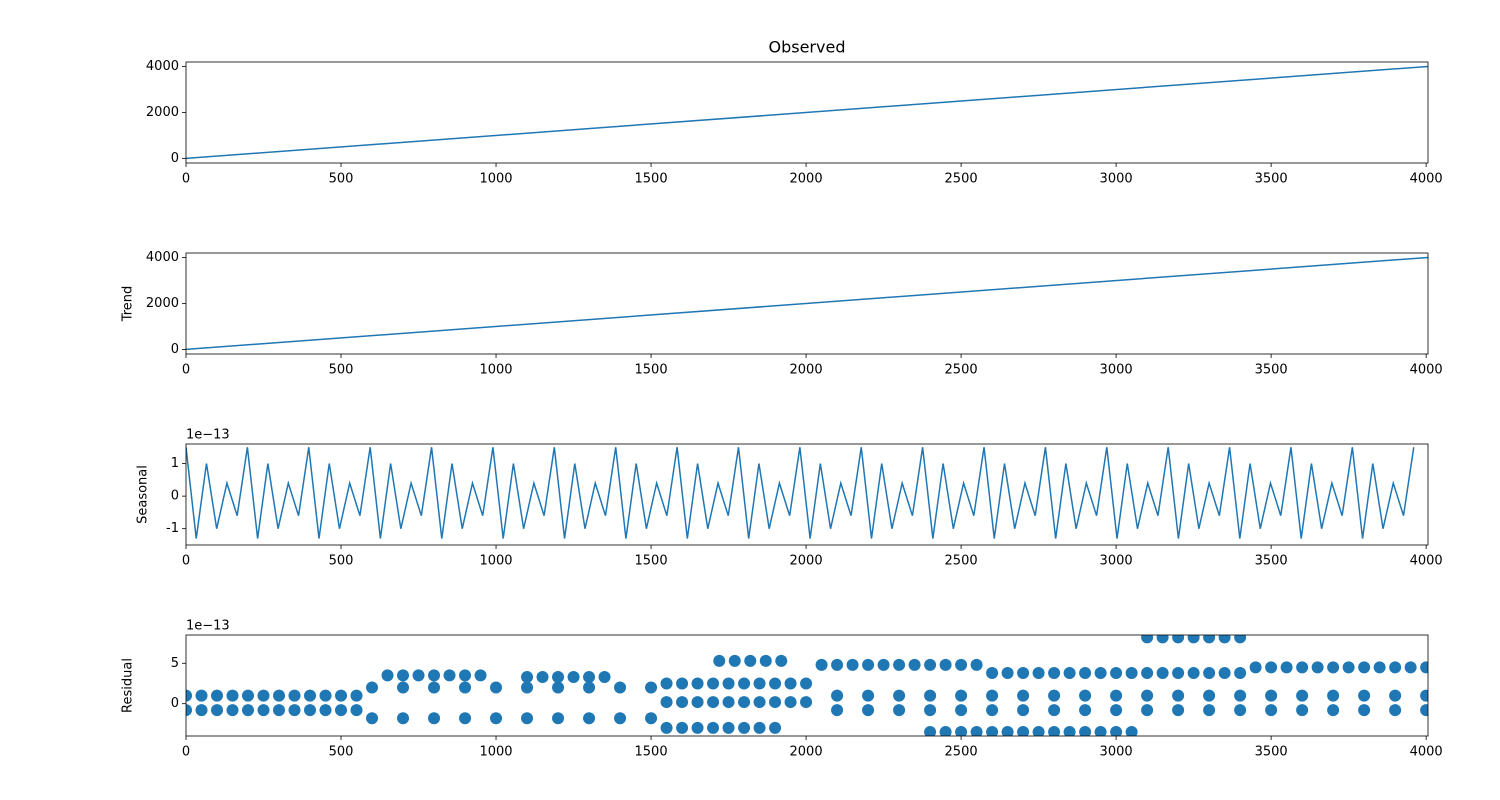 The width and height of the screenshot is (1500, 800). Describe the element at coordinates (1116, 370) in the screenshot. I see `x-tick-label: 3000` at that location.